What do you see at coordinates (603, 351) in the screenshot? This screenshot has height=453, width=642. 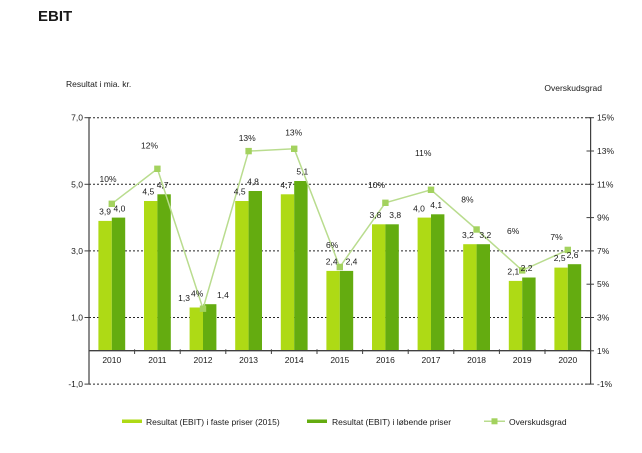 I see `svg-text: 1%` at bounding box center [603, 351].